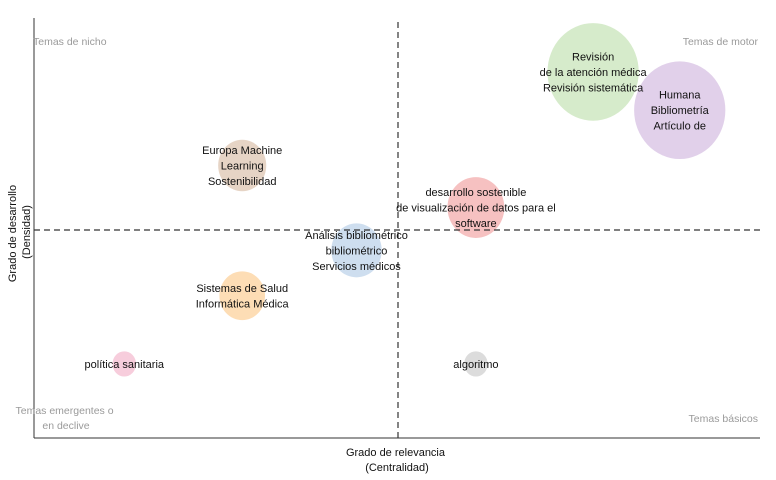 The height and width of the screenshot is (480, 776). What do you see at coordinates (356, 267) in the screenshot?
I see `bubble-label-4-line-2: Servicios médicos` at bounding box center [356, 267].